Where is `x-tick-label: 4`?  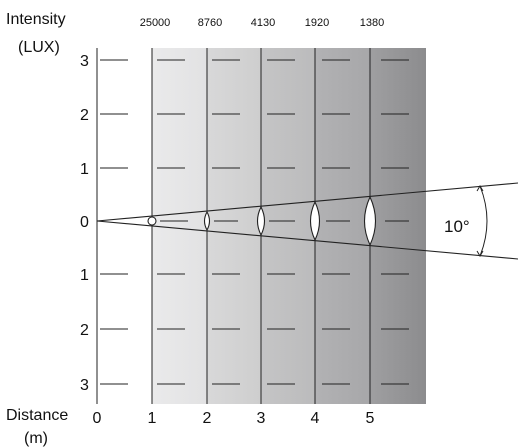 x-tick-label: 4 is located at coordinates (315, 418).